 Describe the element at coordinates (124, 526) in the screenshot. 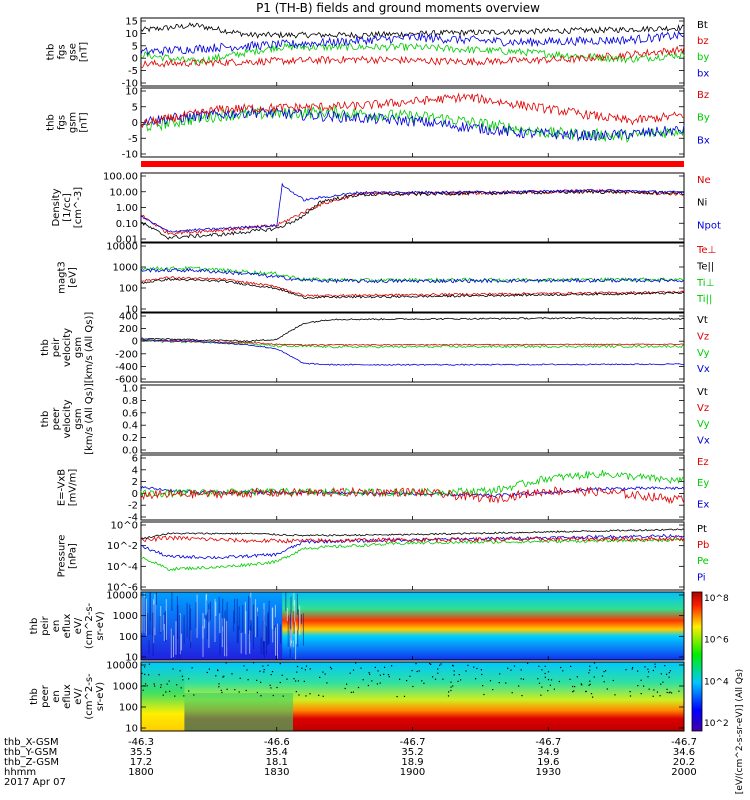

I see `y-tick-label: 10^0` at that location.